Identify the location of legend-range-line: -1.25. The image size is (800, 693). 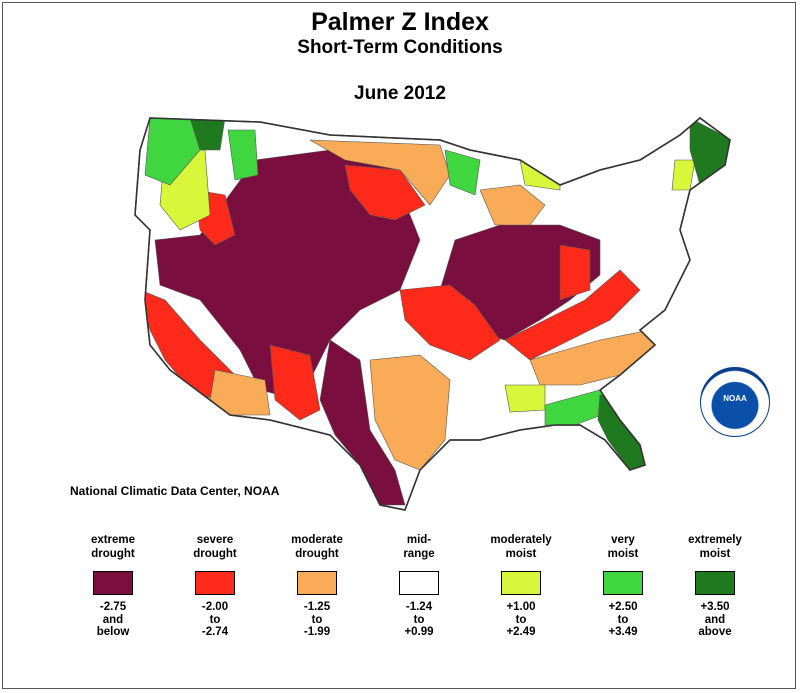
(317, 607).